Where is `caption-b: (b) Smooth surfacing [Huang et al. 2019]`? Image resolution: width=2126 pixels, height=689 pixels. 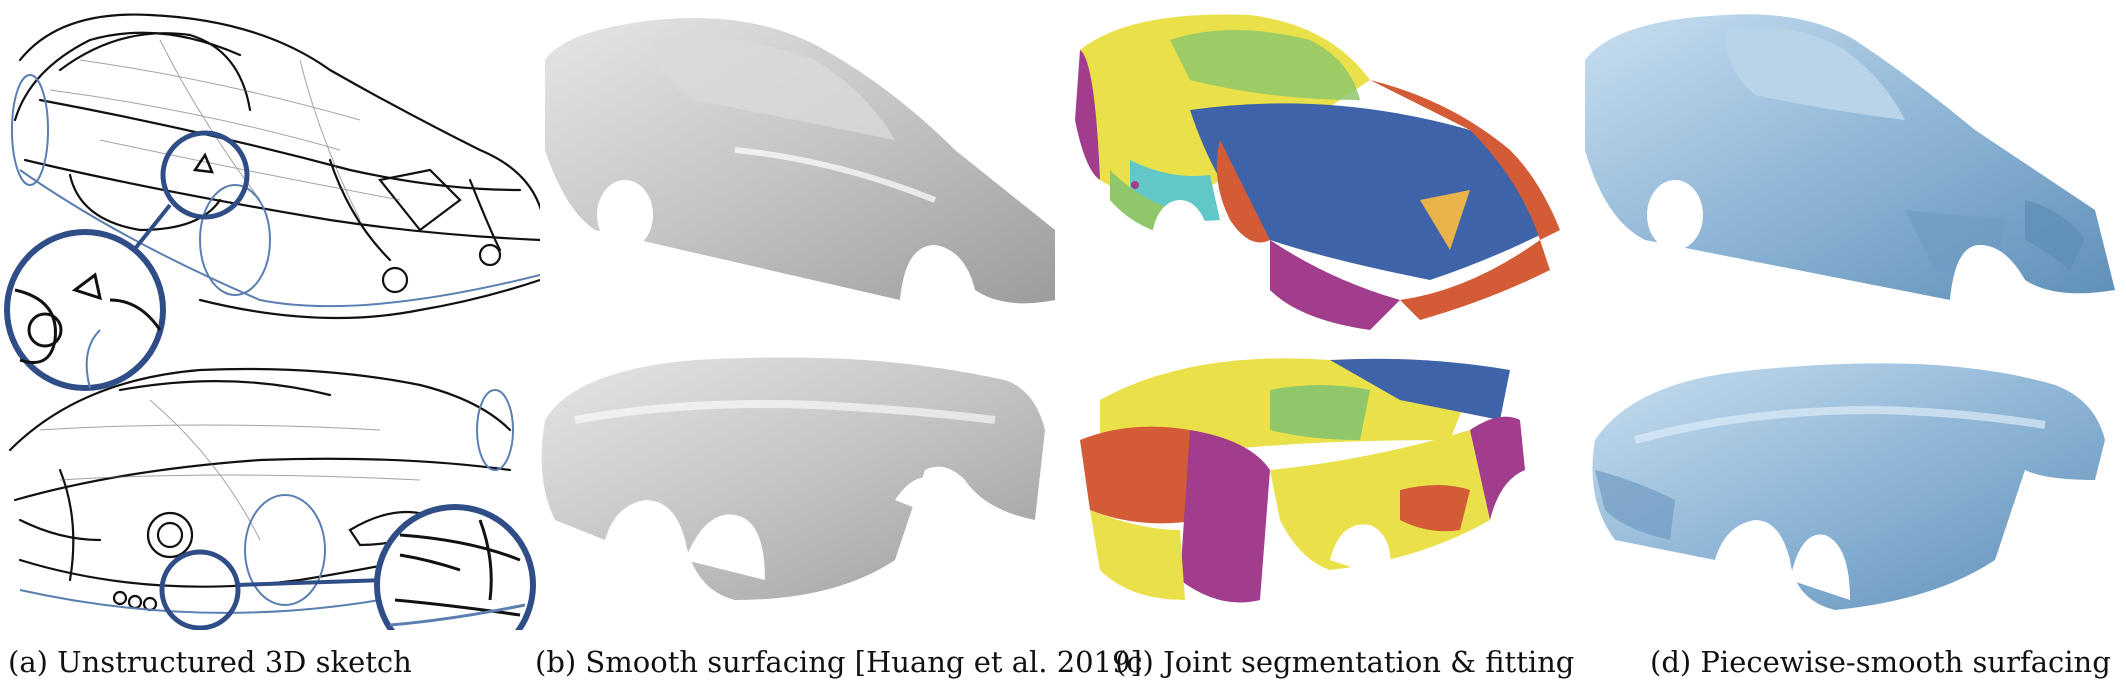
caption-b: (b) Smooth surfacing [Huang et al. 2019] is located at coordinates (838, 662).